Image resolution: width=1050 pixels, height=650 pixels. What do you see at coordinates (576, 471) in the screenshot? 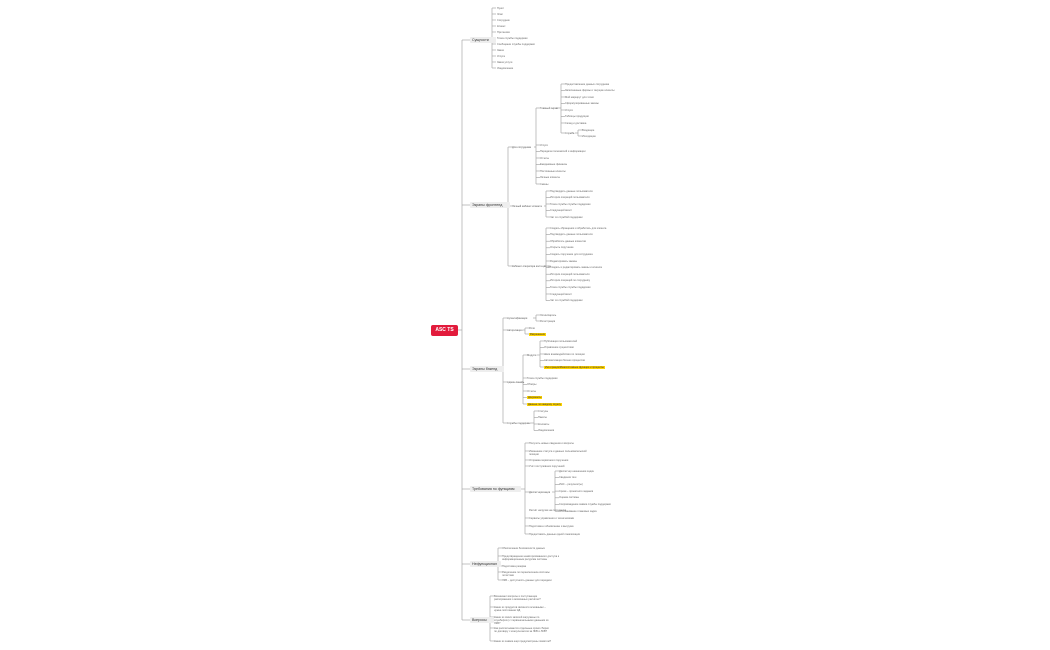
I see `leaf-item: Диспетчер назначения задач` at bounding box center [576, 471].